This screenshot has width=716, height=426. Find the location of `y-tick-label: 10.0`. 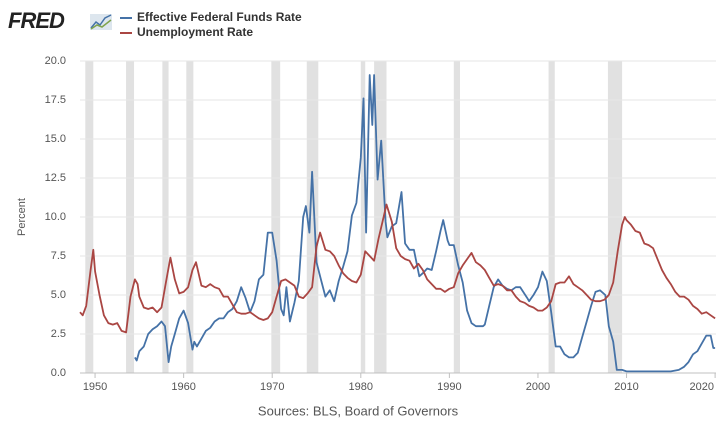

y-tick-label: 10.0 is located at coordinates (55, 217).